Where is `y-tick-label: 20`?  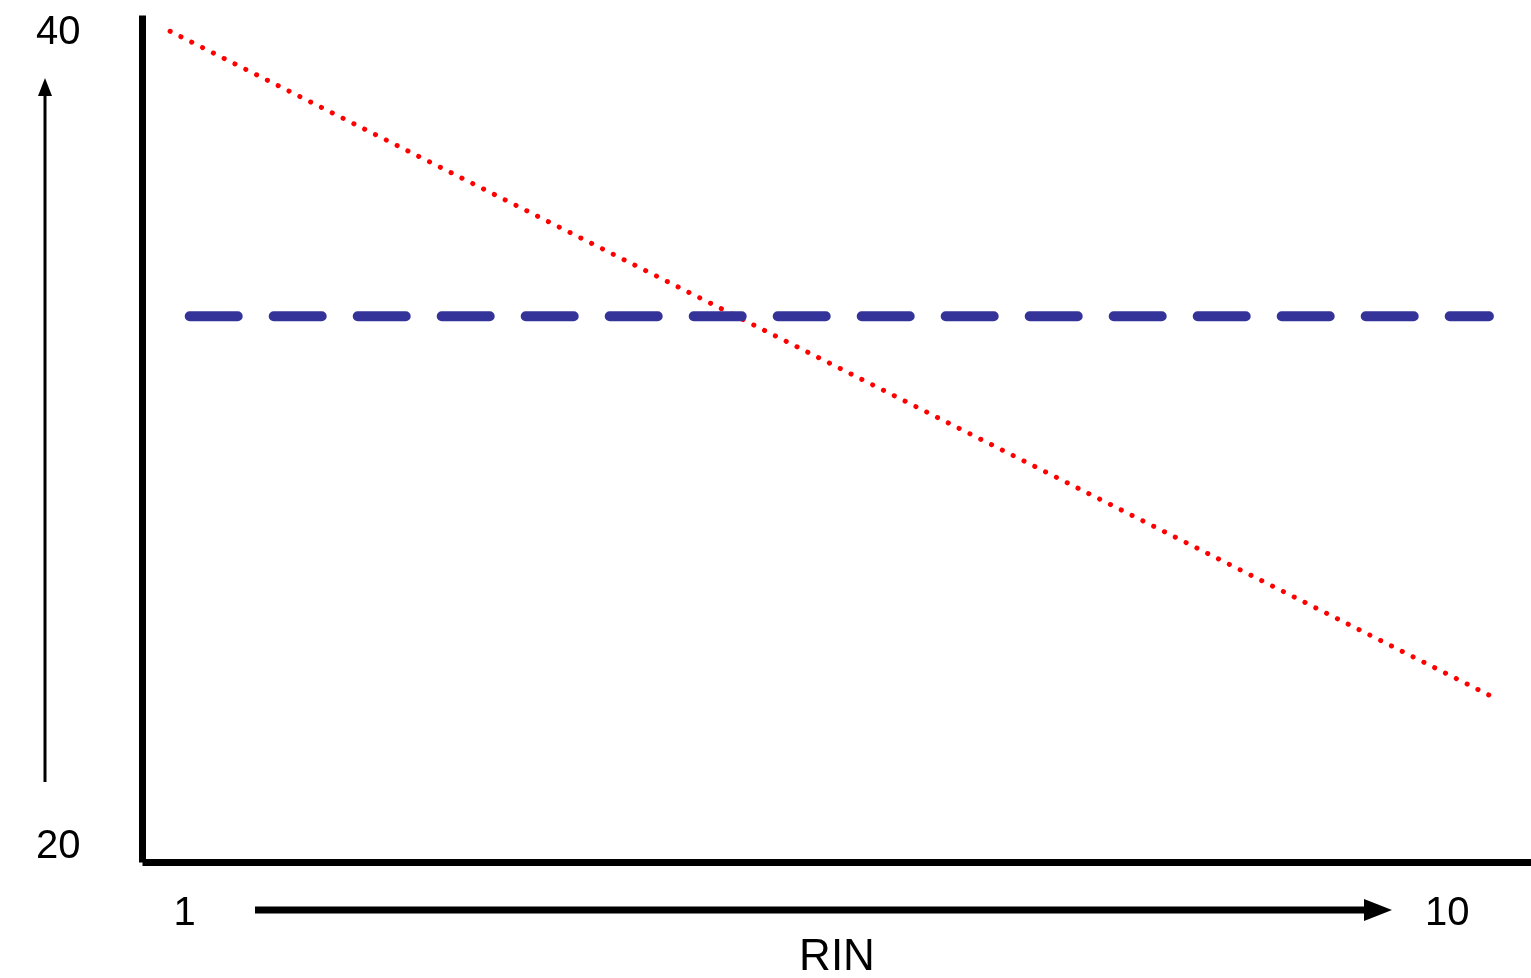 y-tick-label: 20 is located at coordinates (58, 844).